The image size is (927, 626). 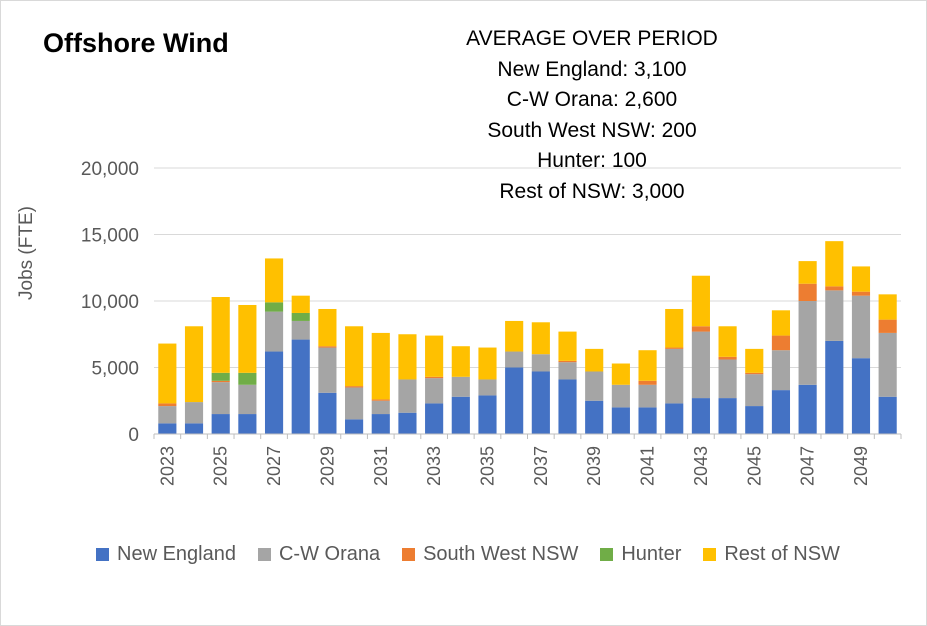 I want to click on annotation-line: New England: 3,100, so click(x=592, y=69).